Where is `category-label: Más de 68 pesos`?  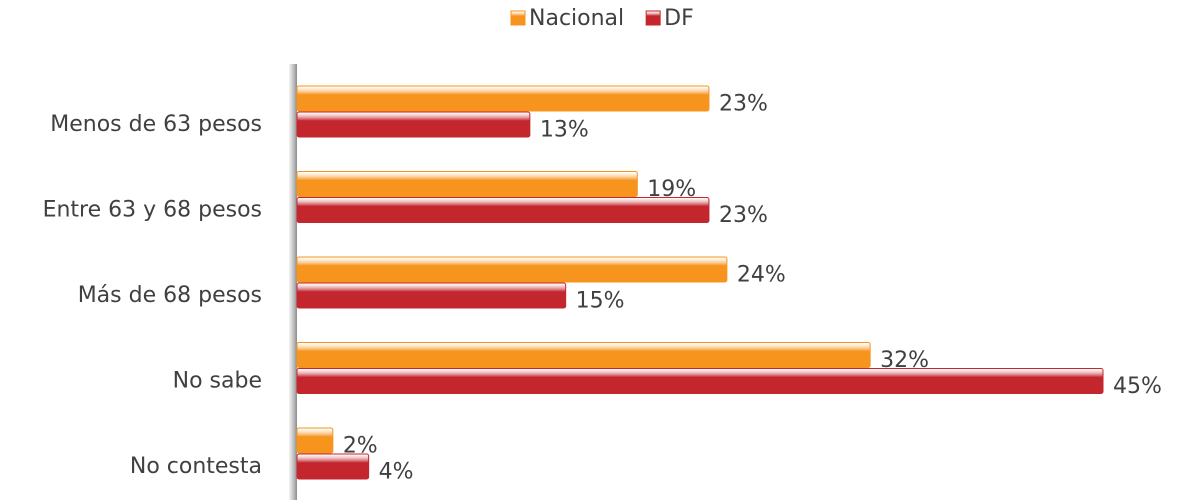
category-label: Más de 68 pesos is located at coordinates (170, 295).